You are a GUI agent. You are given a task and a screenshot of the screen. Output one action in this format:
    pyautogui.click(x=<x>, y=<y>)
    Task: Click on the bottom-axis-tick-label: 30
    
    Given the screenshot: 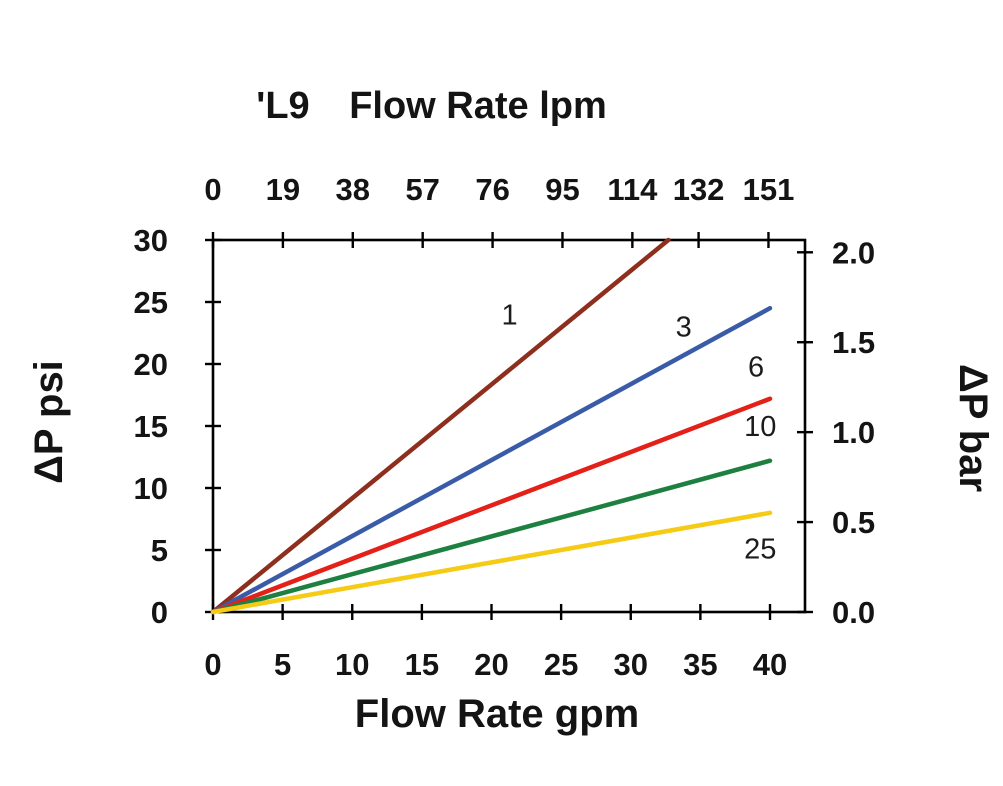 What is the action you would take?
    pyautogui.click(x=631, y=664)
    